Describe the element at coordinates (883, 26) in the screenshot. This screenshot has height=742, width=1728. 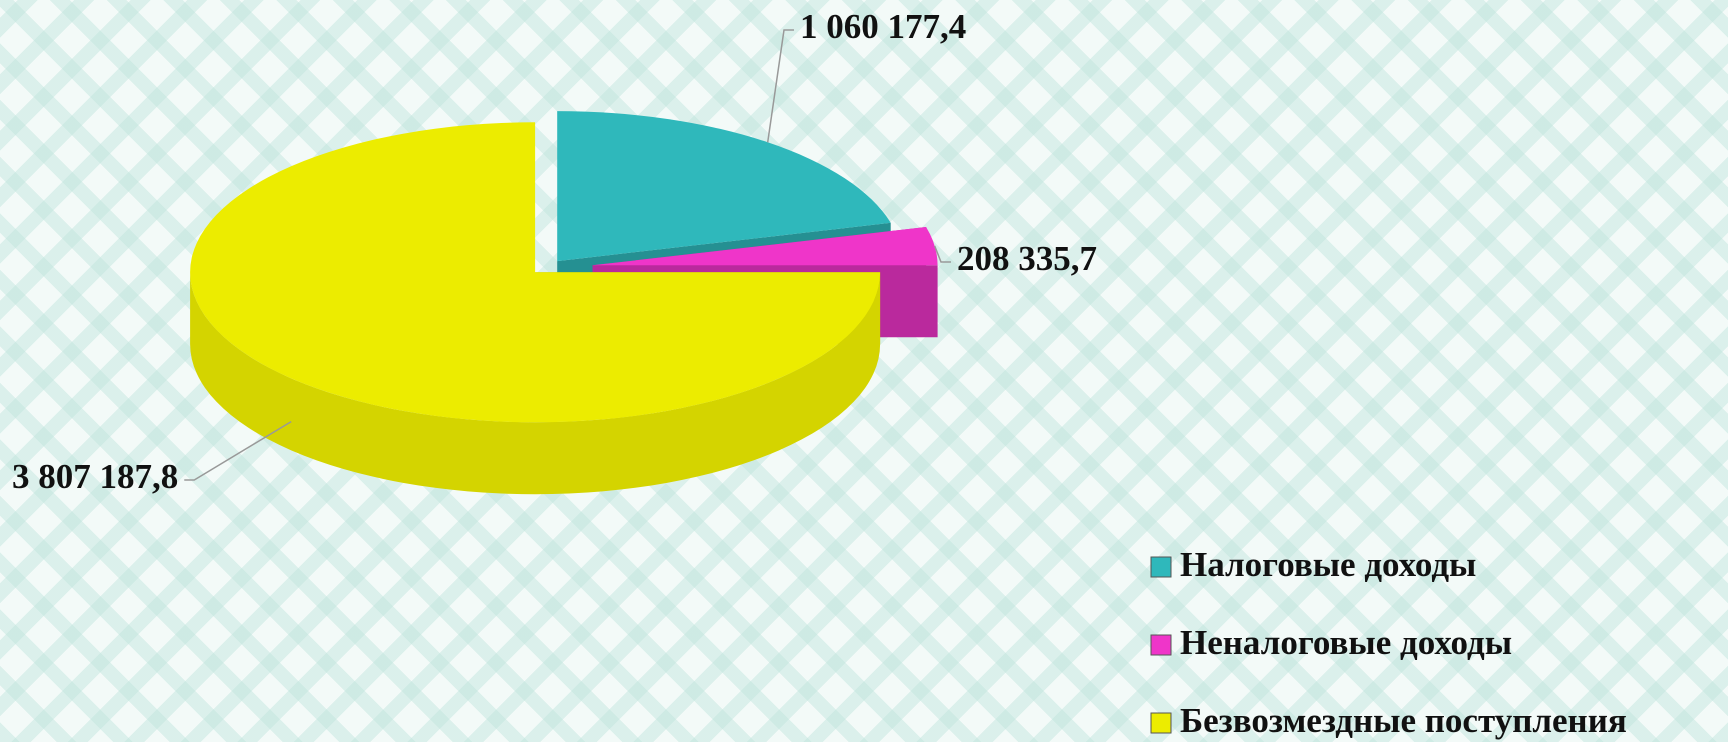
I see `data-label: 1 060 177,4` at that location.